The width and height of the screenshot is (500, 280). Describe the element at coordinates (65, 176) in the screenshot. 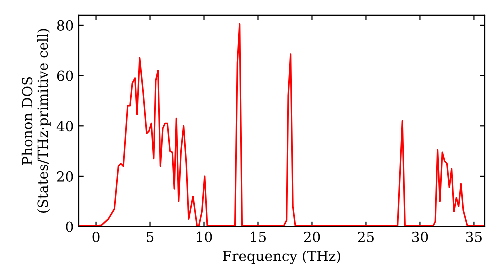

I see `y-tick-label: 20` at that location.